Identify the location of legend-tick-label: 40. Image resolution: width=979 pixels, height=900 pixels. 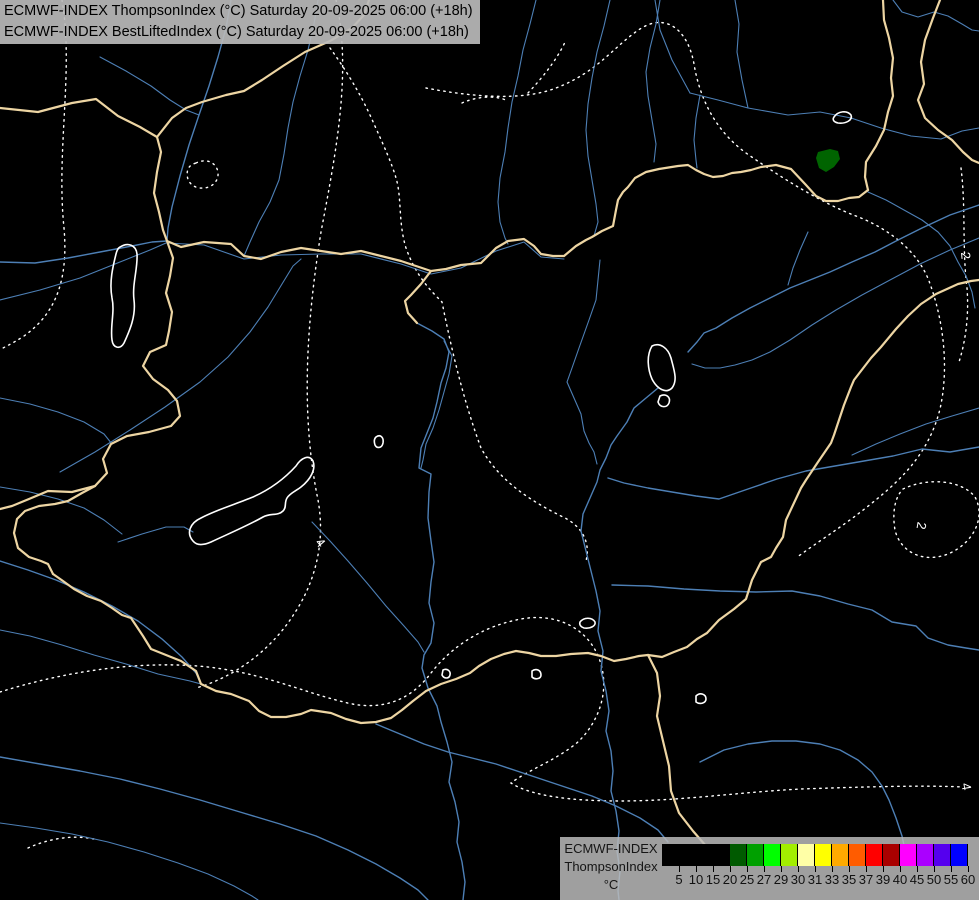
(900, 879).